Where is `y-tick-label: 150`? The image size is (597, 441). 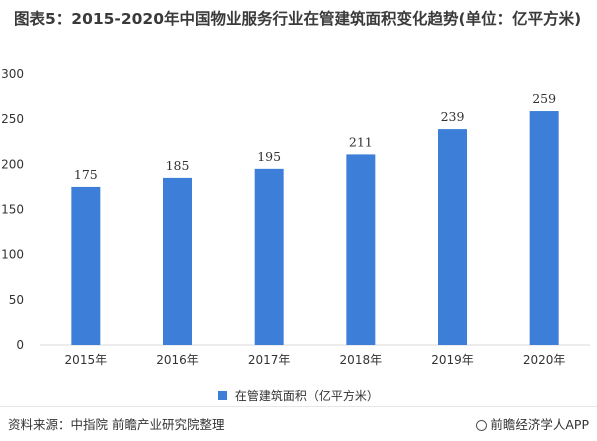
y-tick-label: 150 is located at coordinates (12, 210).